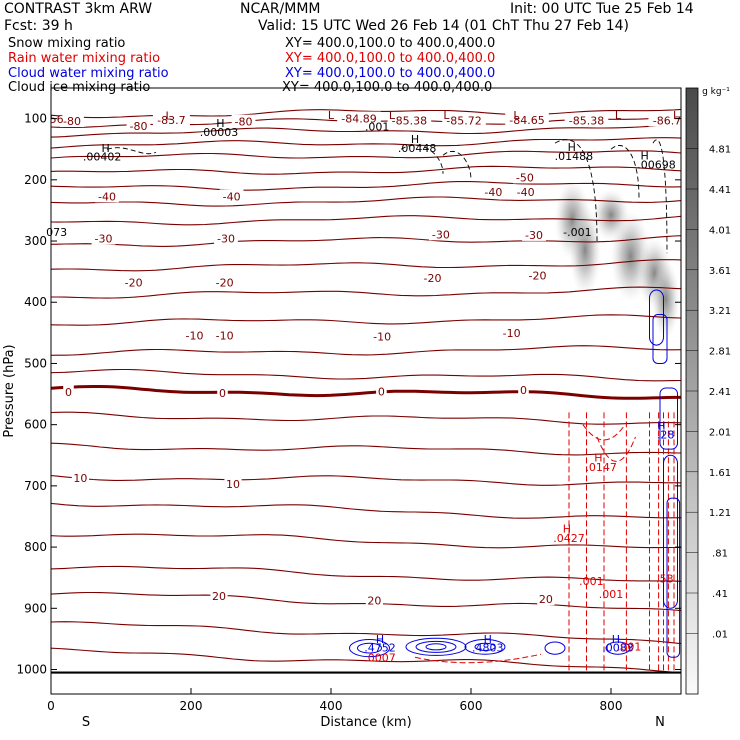 The width and height of the screenshot is (740, 740). What do you see at coordinates (219, 132) in the screenshot?
I see `contour-label: .00003` at bounding box center [219, 132].